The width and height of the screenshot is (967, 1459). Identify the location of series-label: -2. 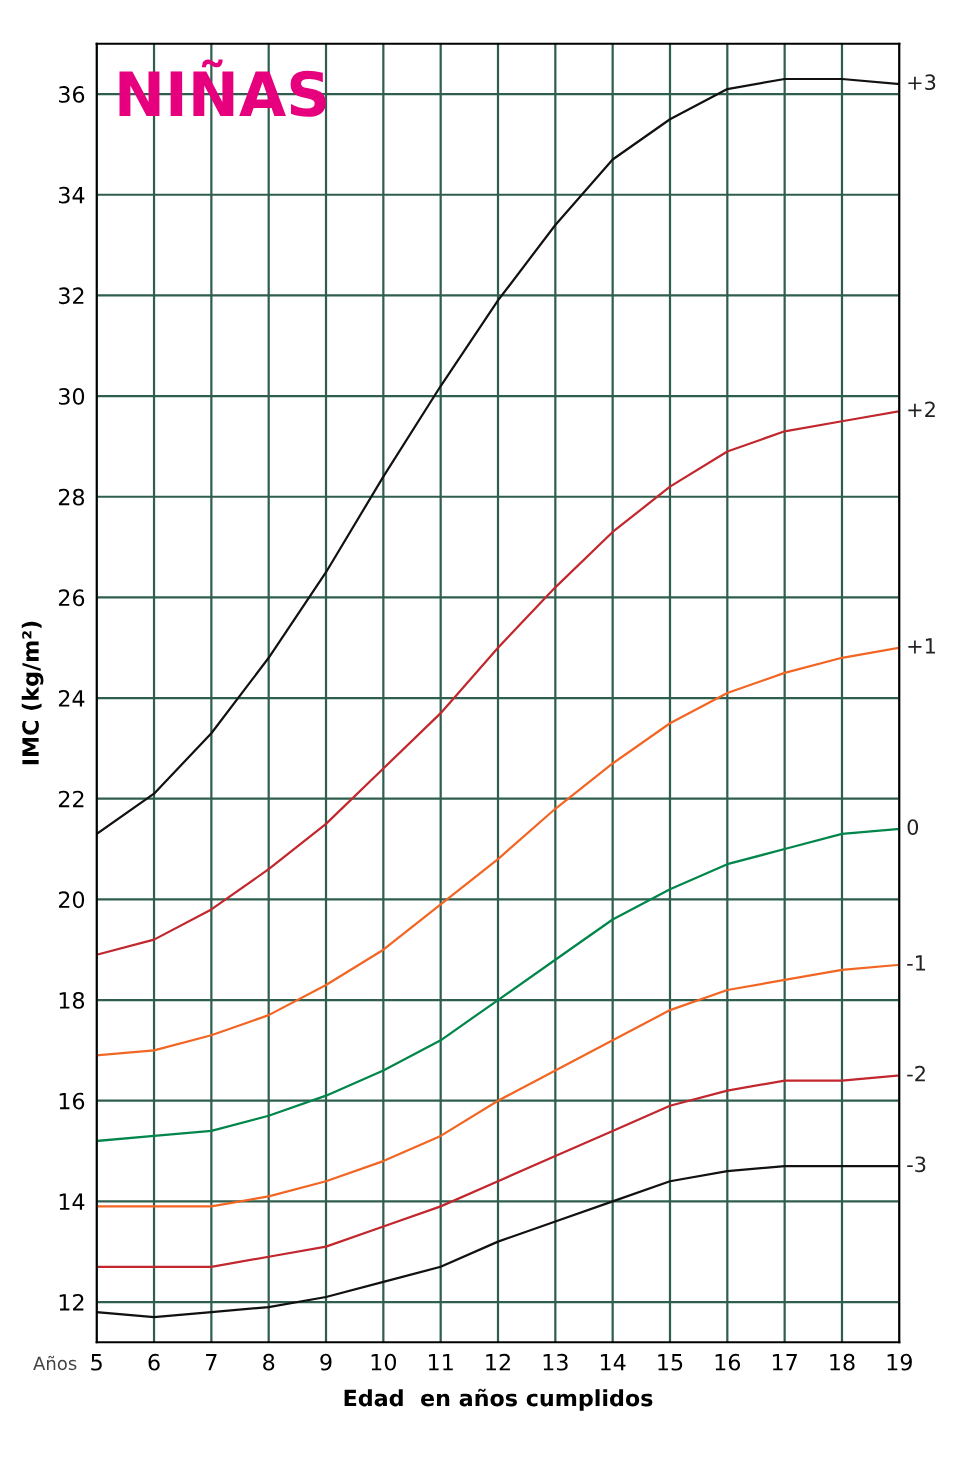
(916, 1073).